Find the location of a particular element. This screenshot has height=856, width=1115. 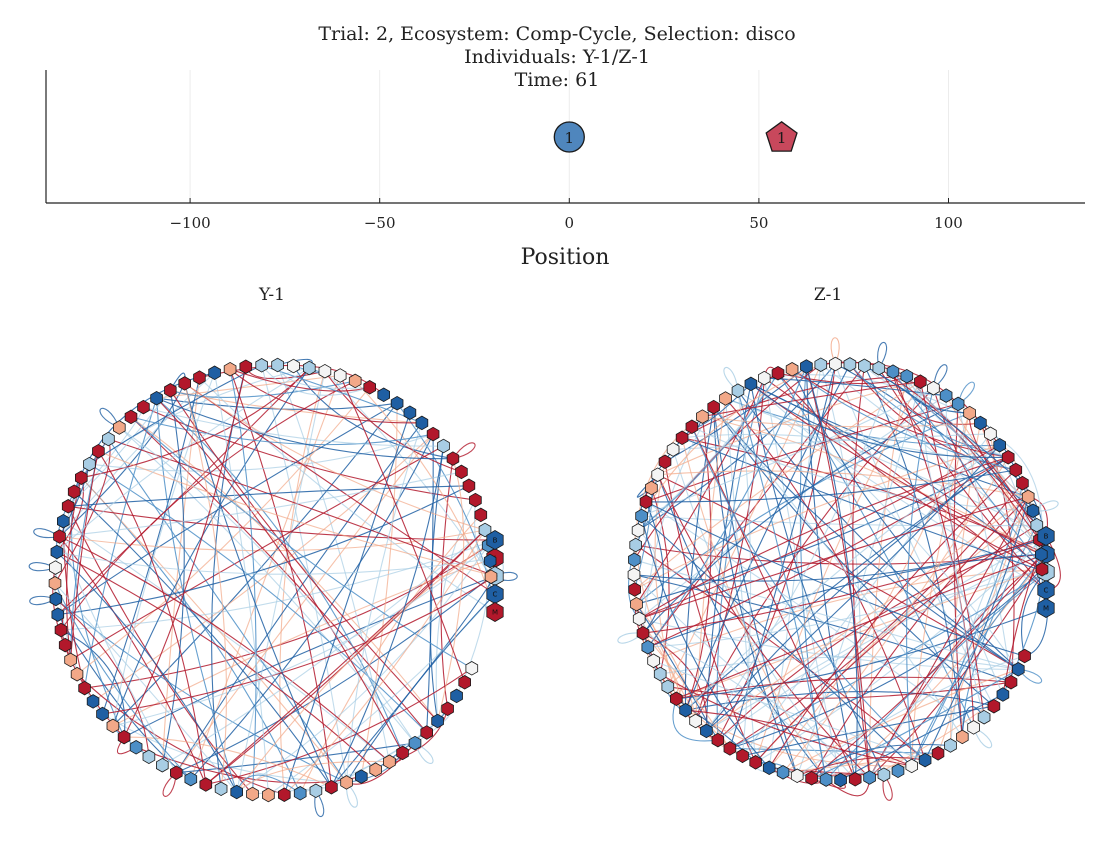

title-line-2: Individuals: Y-1/Z-1 is located at coordinates (557, 57).